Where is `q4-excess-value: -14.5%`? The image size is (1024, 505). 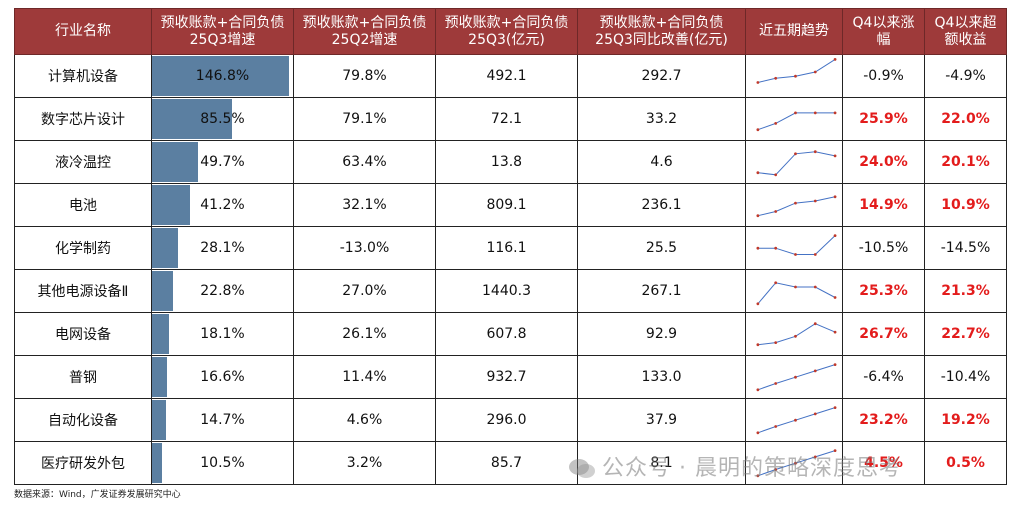 q4-excess-value: -14.5% is located at coordinates (965, 248).